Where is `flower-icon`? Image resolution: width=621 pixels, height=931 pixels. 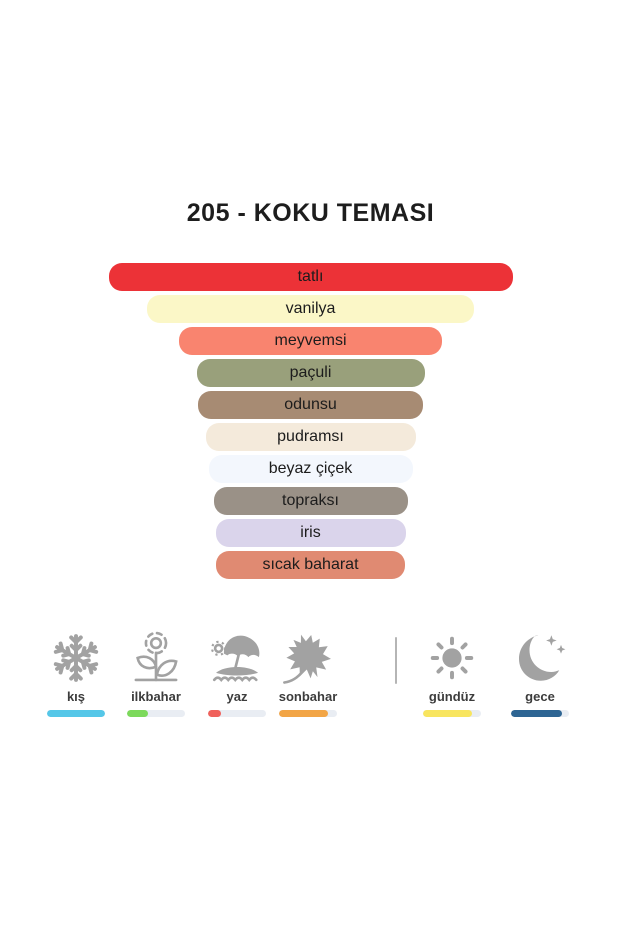 flower-icon is located at coordinates (156, 656).